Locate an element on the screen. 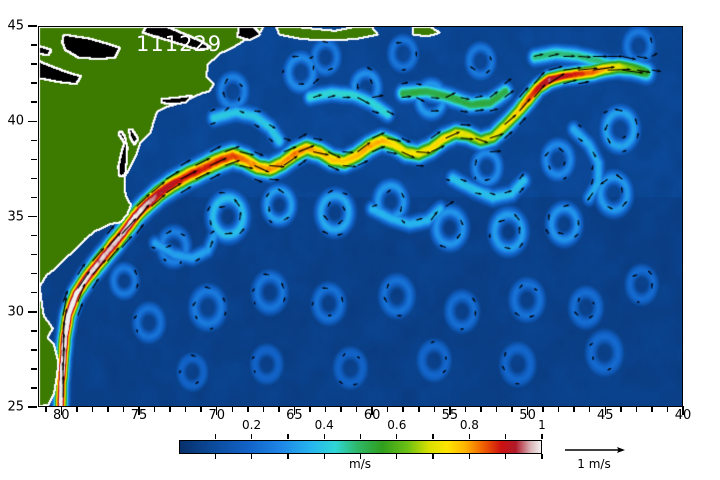 The image size is (720, 480). y-axis-label: 45 is located at coordinates (15, 26).